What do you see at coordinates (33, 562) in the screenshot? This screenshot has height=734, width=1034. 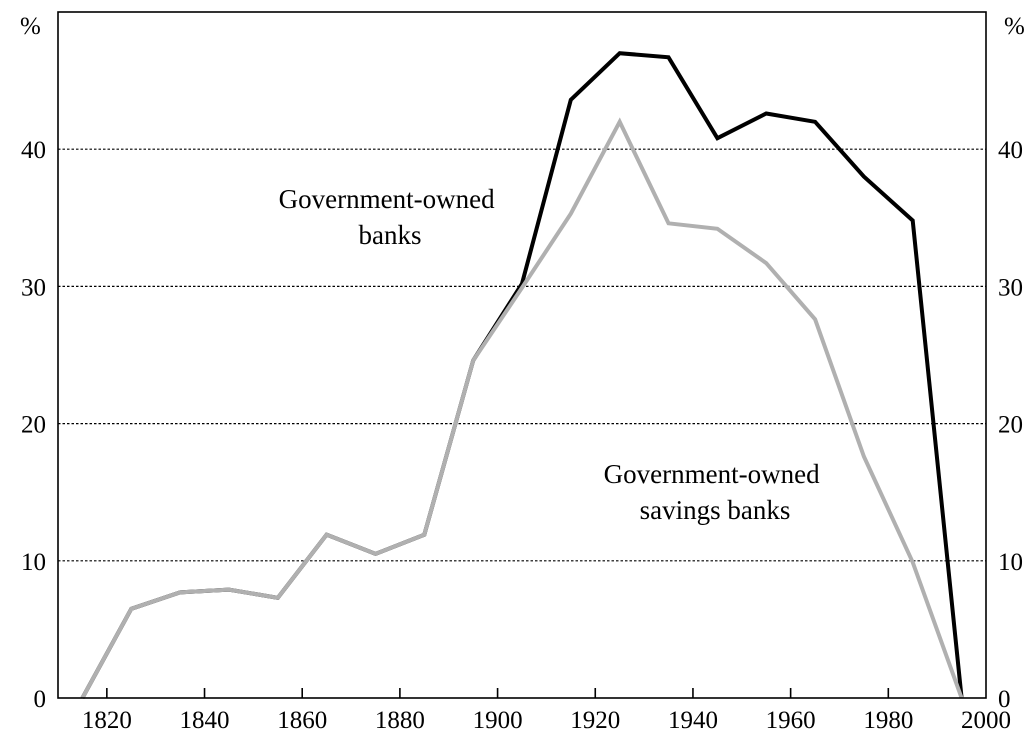 I see `y-tick-label-left: 10` at bounding box center [33, 562].